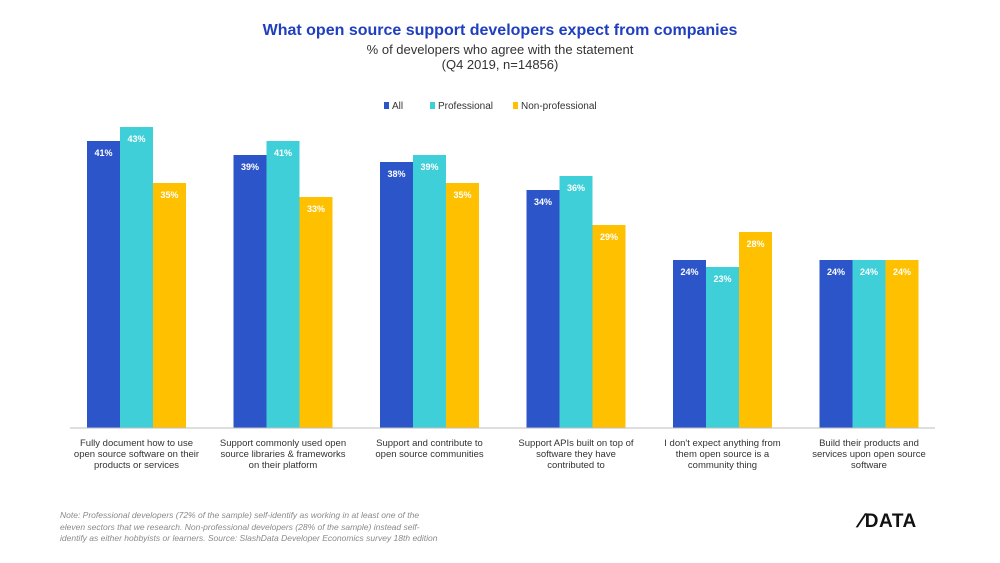  What do you see at coordinates (869, 465) in the screenshot?
I see `category-label: software` at bounding box center [869, 465].